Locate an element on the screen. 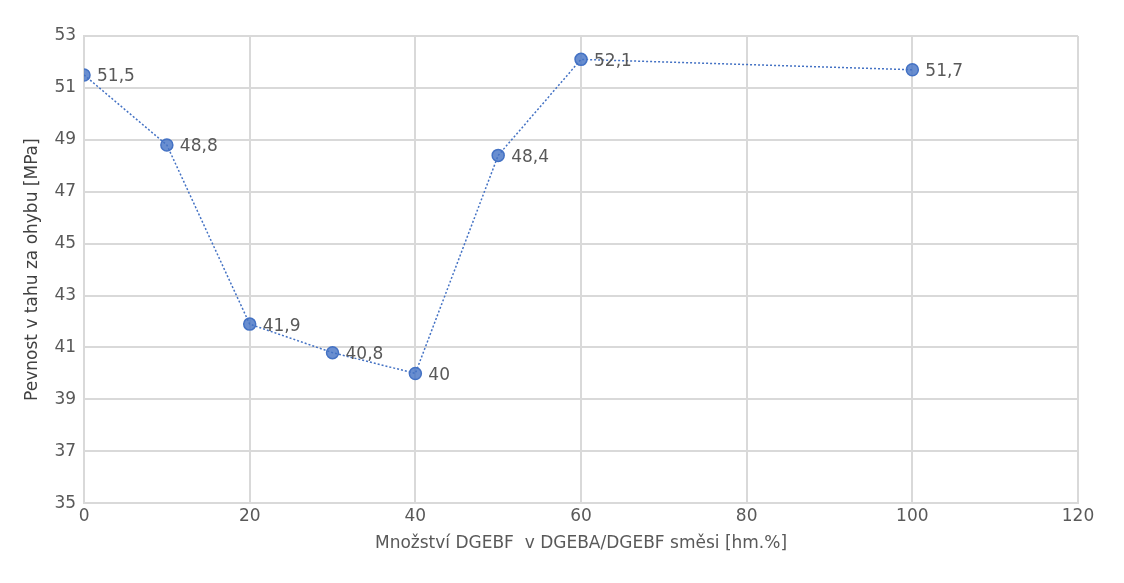  y-tick-label: 43 is located at coordinates (65, 293).